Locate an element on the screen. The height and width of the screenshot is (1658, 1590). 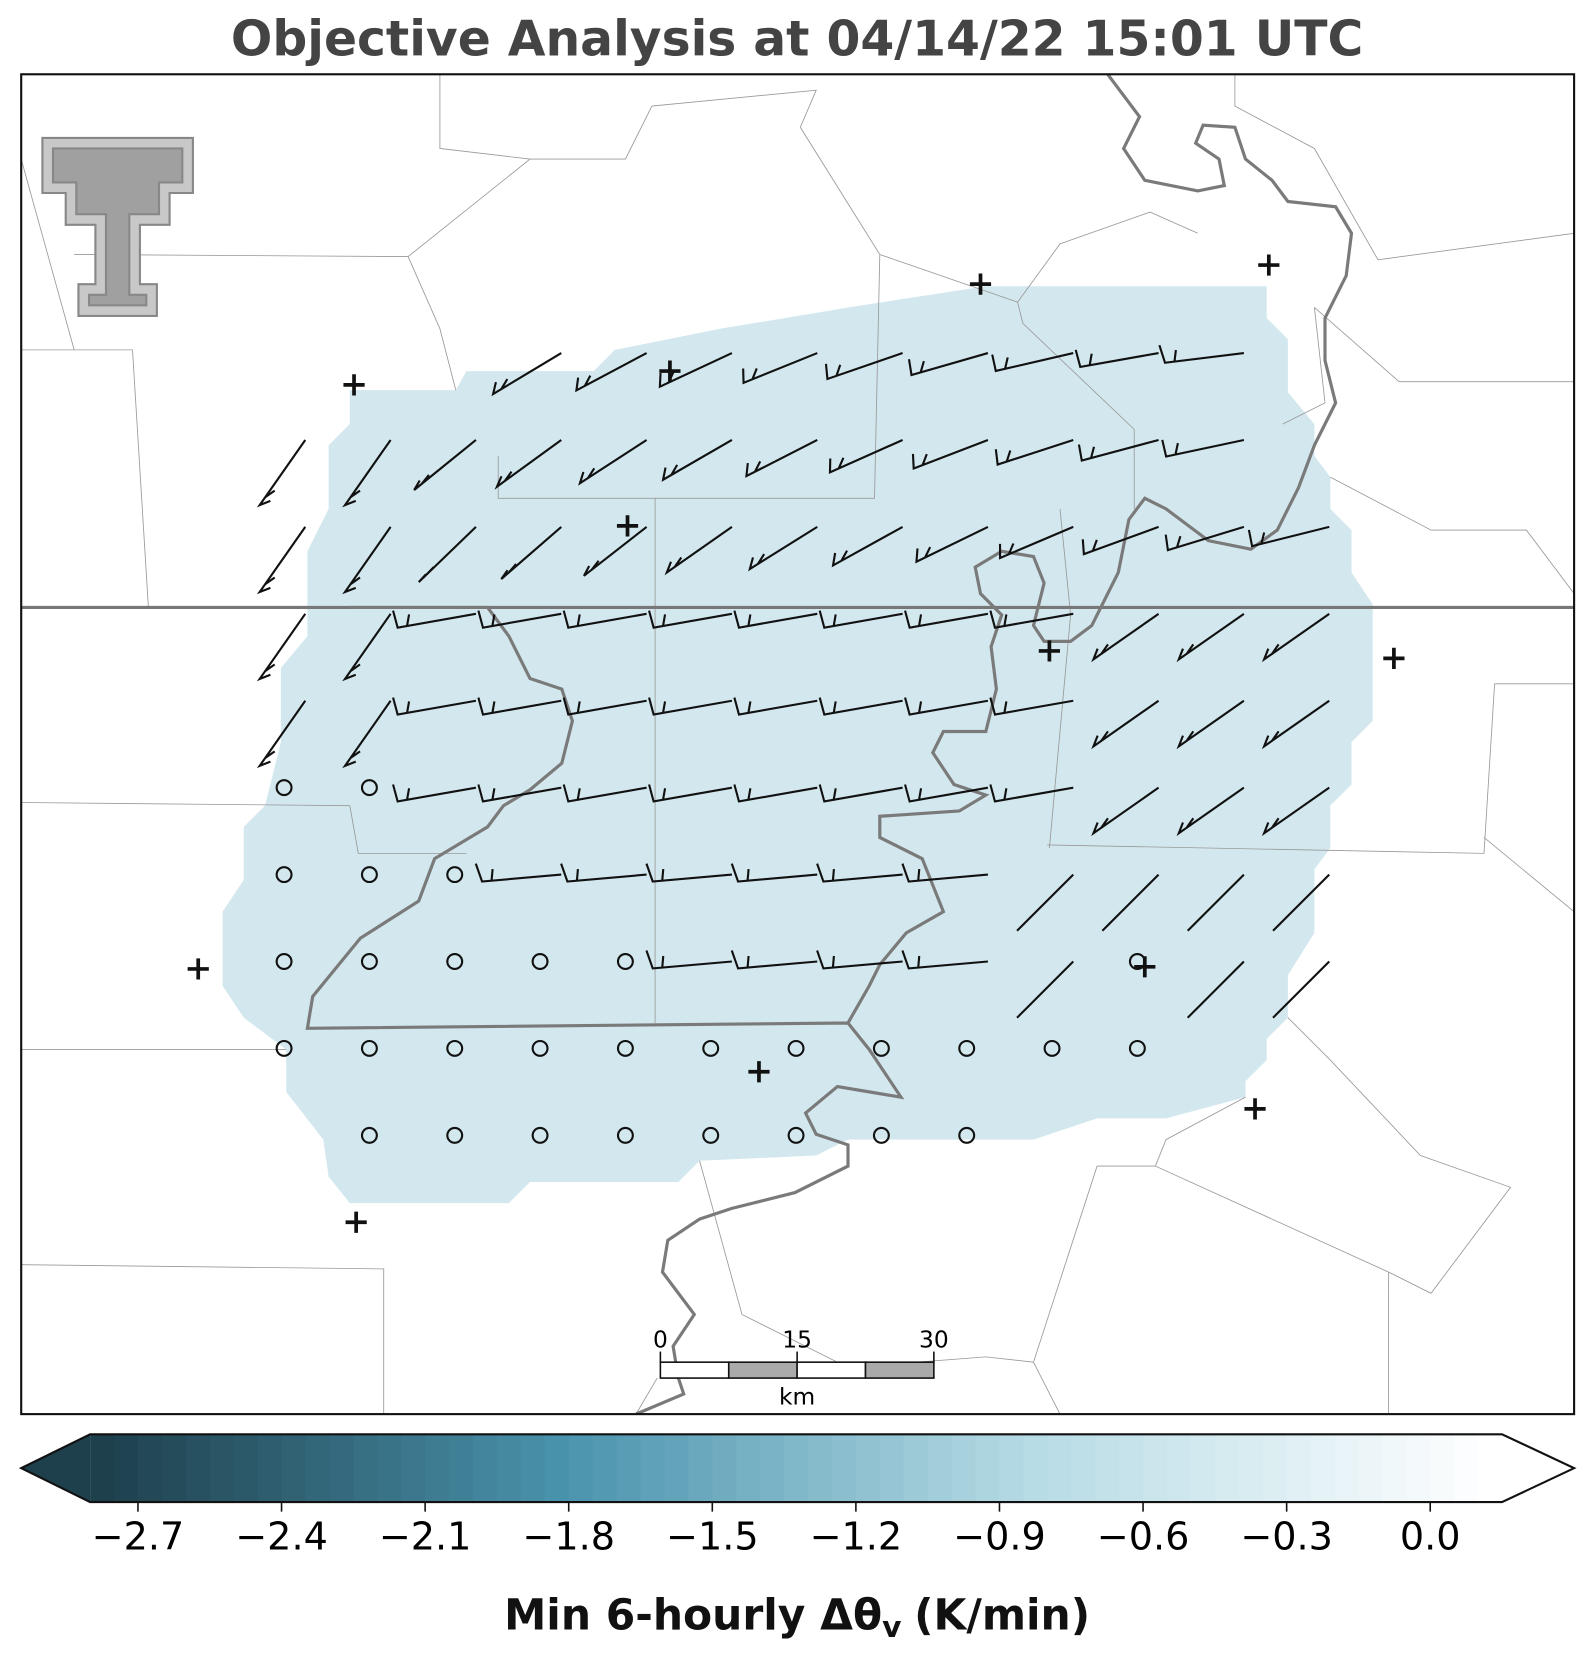
colorbar-tick-label: −0.9 is located at coordinates (999, 1537).